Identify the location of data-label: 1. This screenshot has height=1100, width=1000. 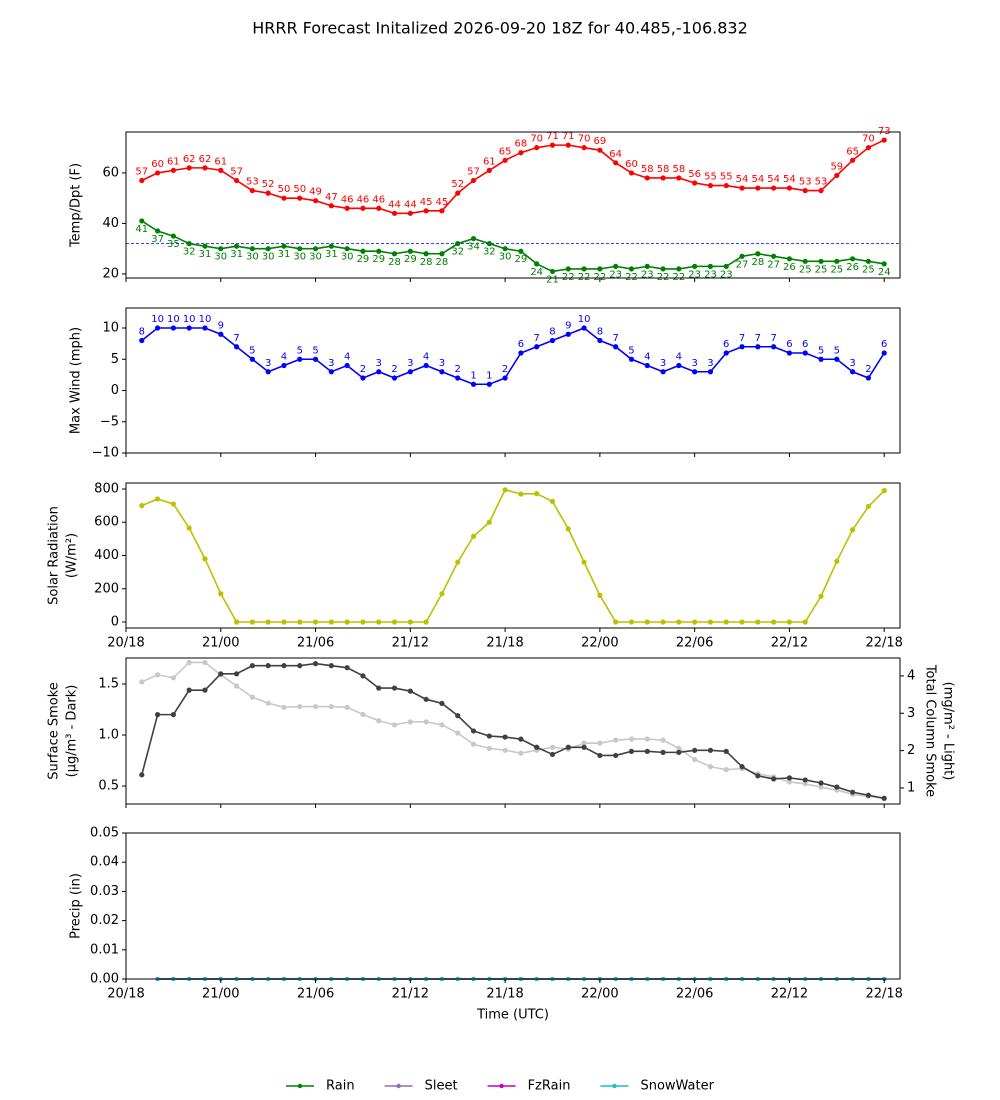
(473, 375).